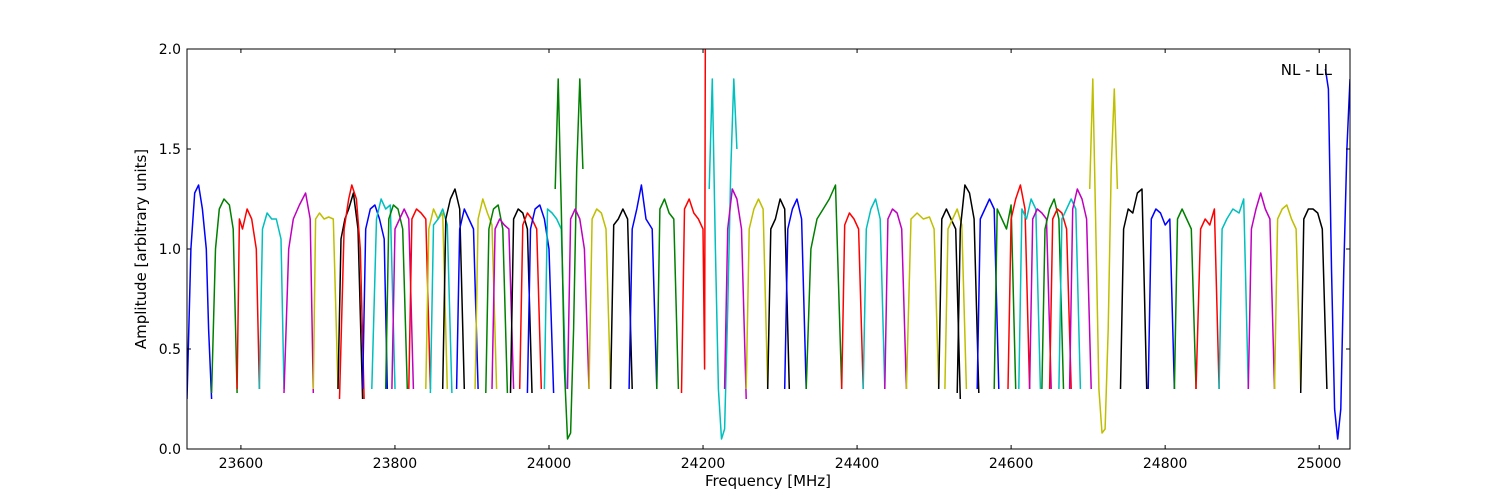  What do you see at coordinates (857, 464) in the screenshot?
I see `x-tick-label: 24400` at bounding box center [857, 464].